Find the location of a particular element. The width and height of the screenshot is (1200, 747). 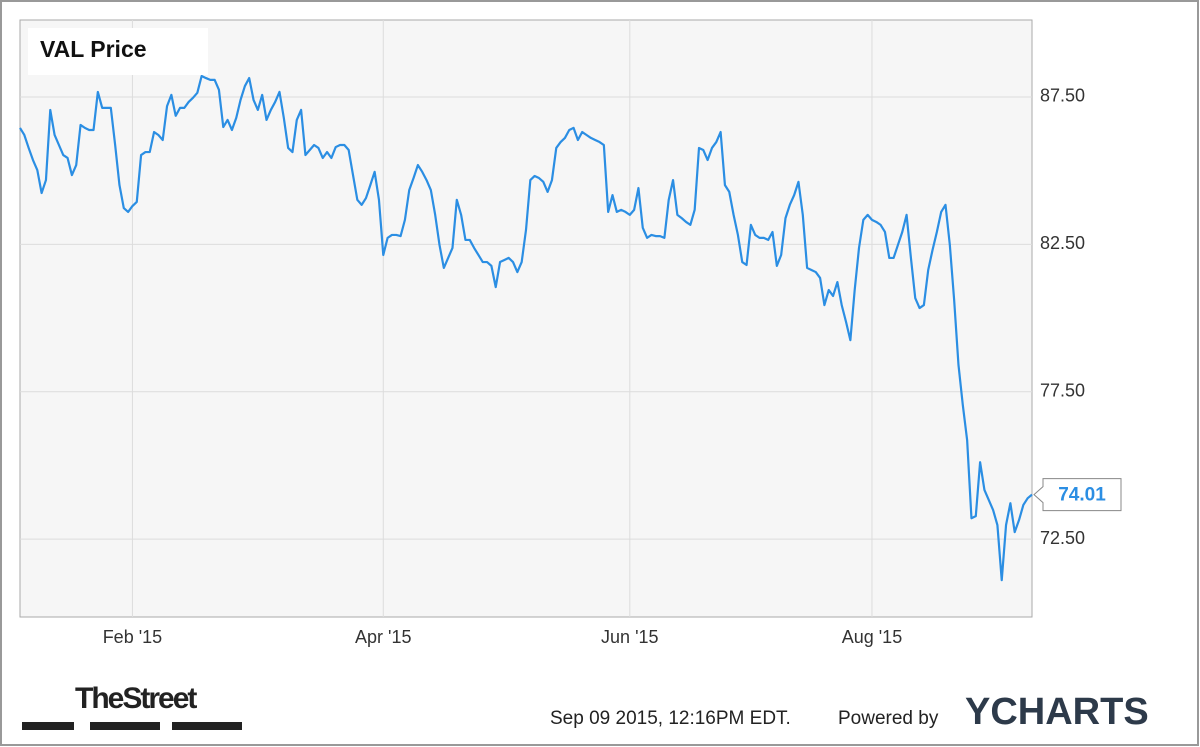

y-tick-label: 72.50 is located at coordinates (1062, 538).